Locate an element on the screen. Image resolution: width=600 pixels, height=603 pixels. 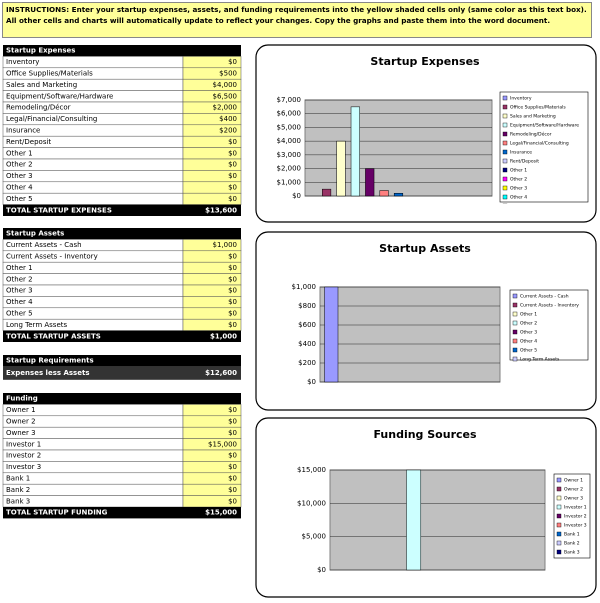
row-value: $4,000 is located at coordinates (225, 85).